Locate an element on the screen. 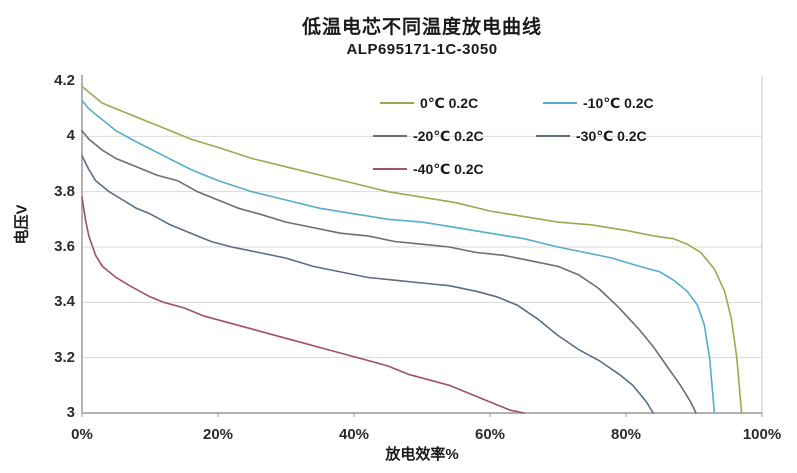  x-tick-40: 40% is located at coordinates (354, 434).